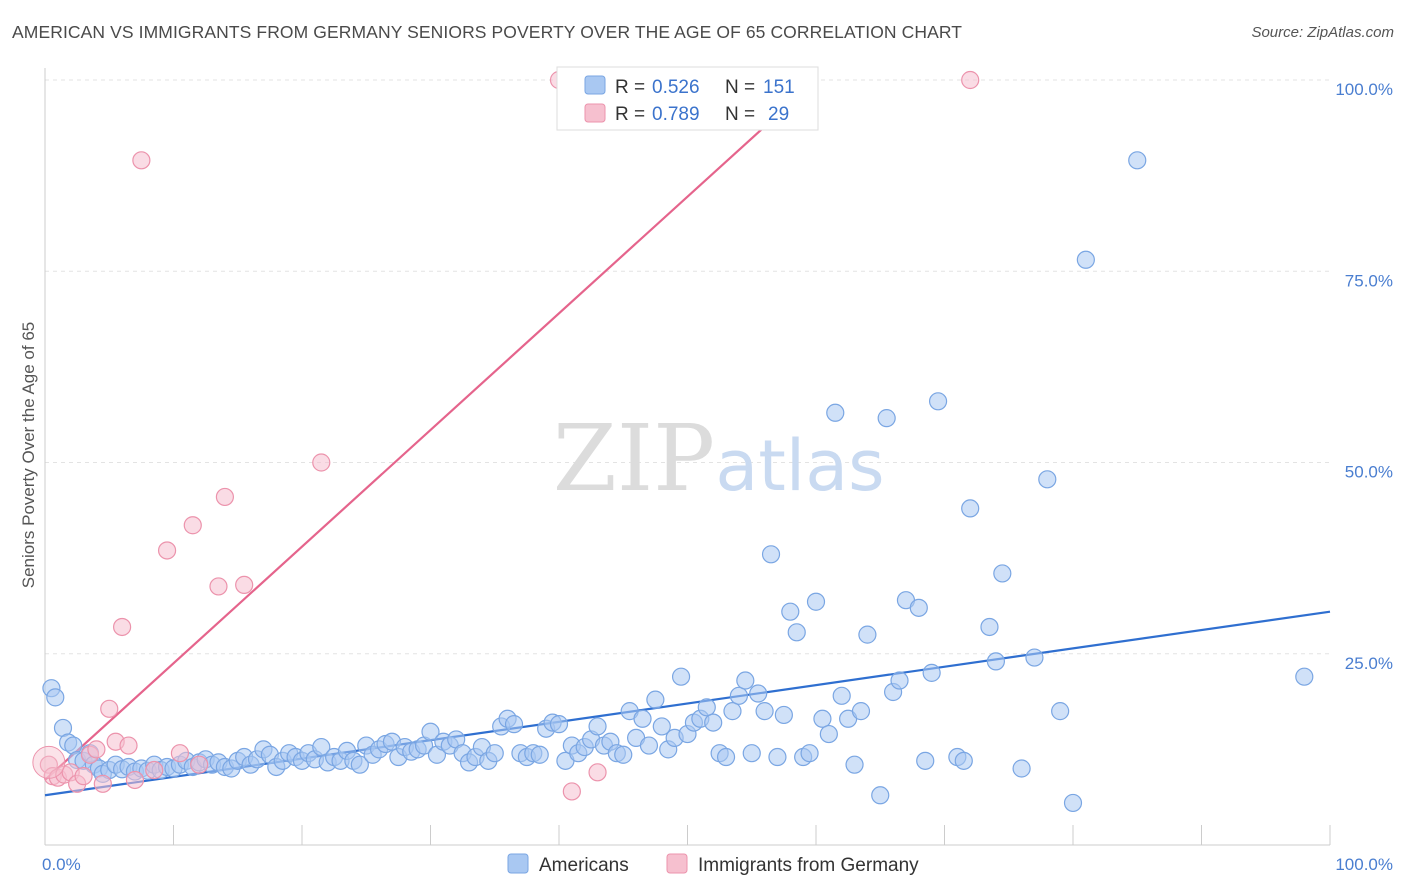  What do you see at coordinates (676, 87) in the screenshot?
I see `stats-r-value-americans: 0.526` at bounding box center [676, 87].